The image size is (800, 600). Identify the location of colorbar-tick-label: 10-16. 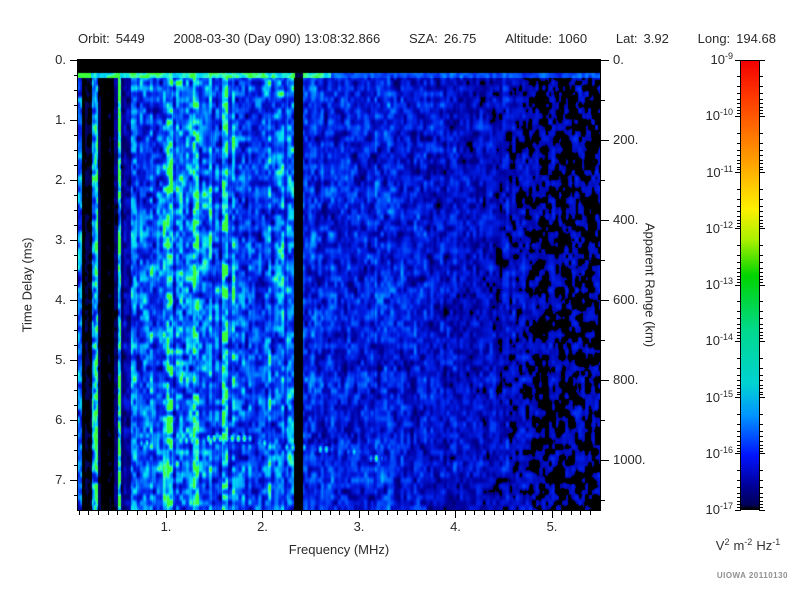
(704, 454).